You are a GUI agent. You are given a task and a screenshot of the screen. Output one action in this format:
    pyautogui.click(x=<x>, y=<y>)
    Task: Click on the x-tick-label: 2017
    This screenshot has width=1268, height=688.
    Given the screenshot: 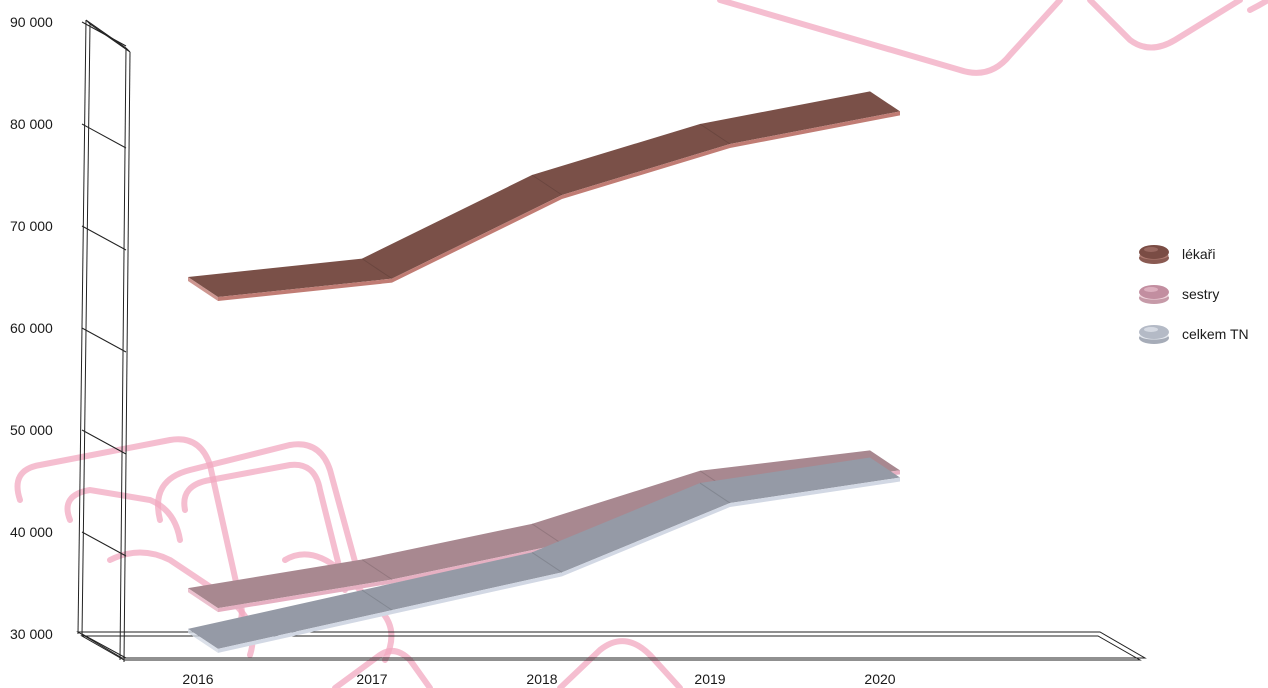 What is the action you would take?
    pyautogui.click(x=371, y=679)
    